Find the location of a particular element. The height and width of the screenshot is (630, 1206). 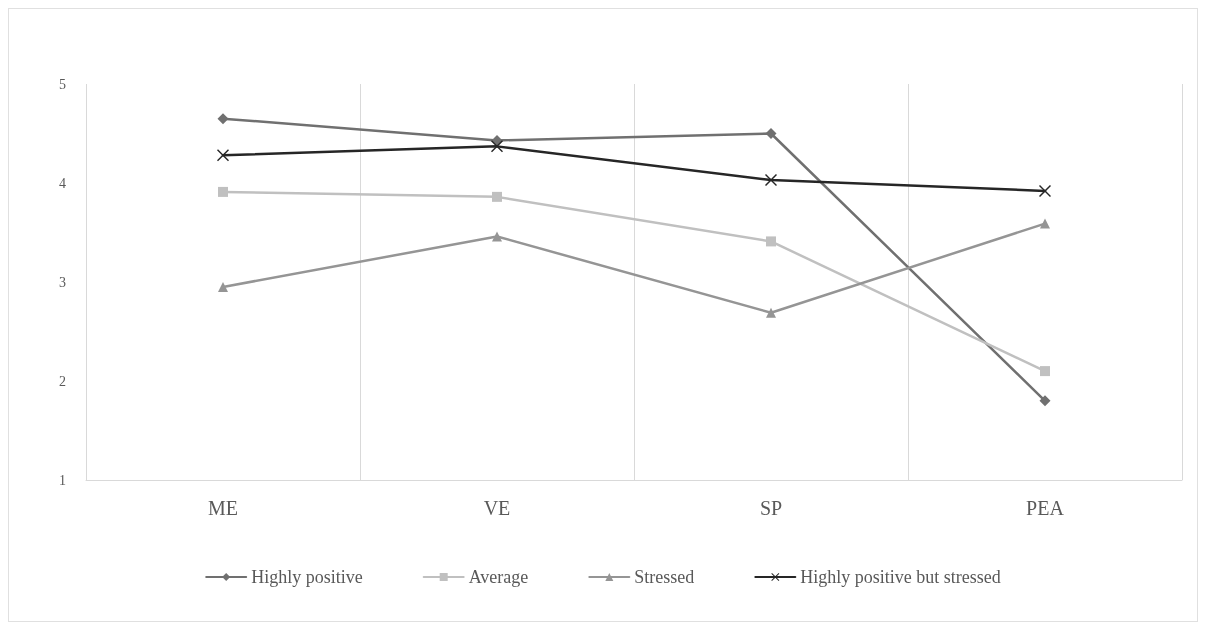

y-tick-label: 5 is located at coordinates (62, 84).